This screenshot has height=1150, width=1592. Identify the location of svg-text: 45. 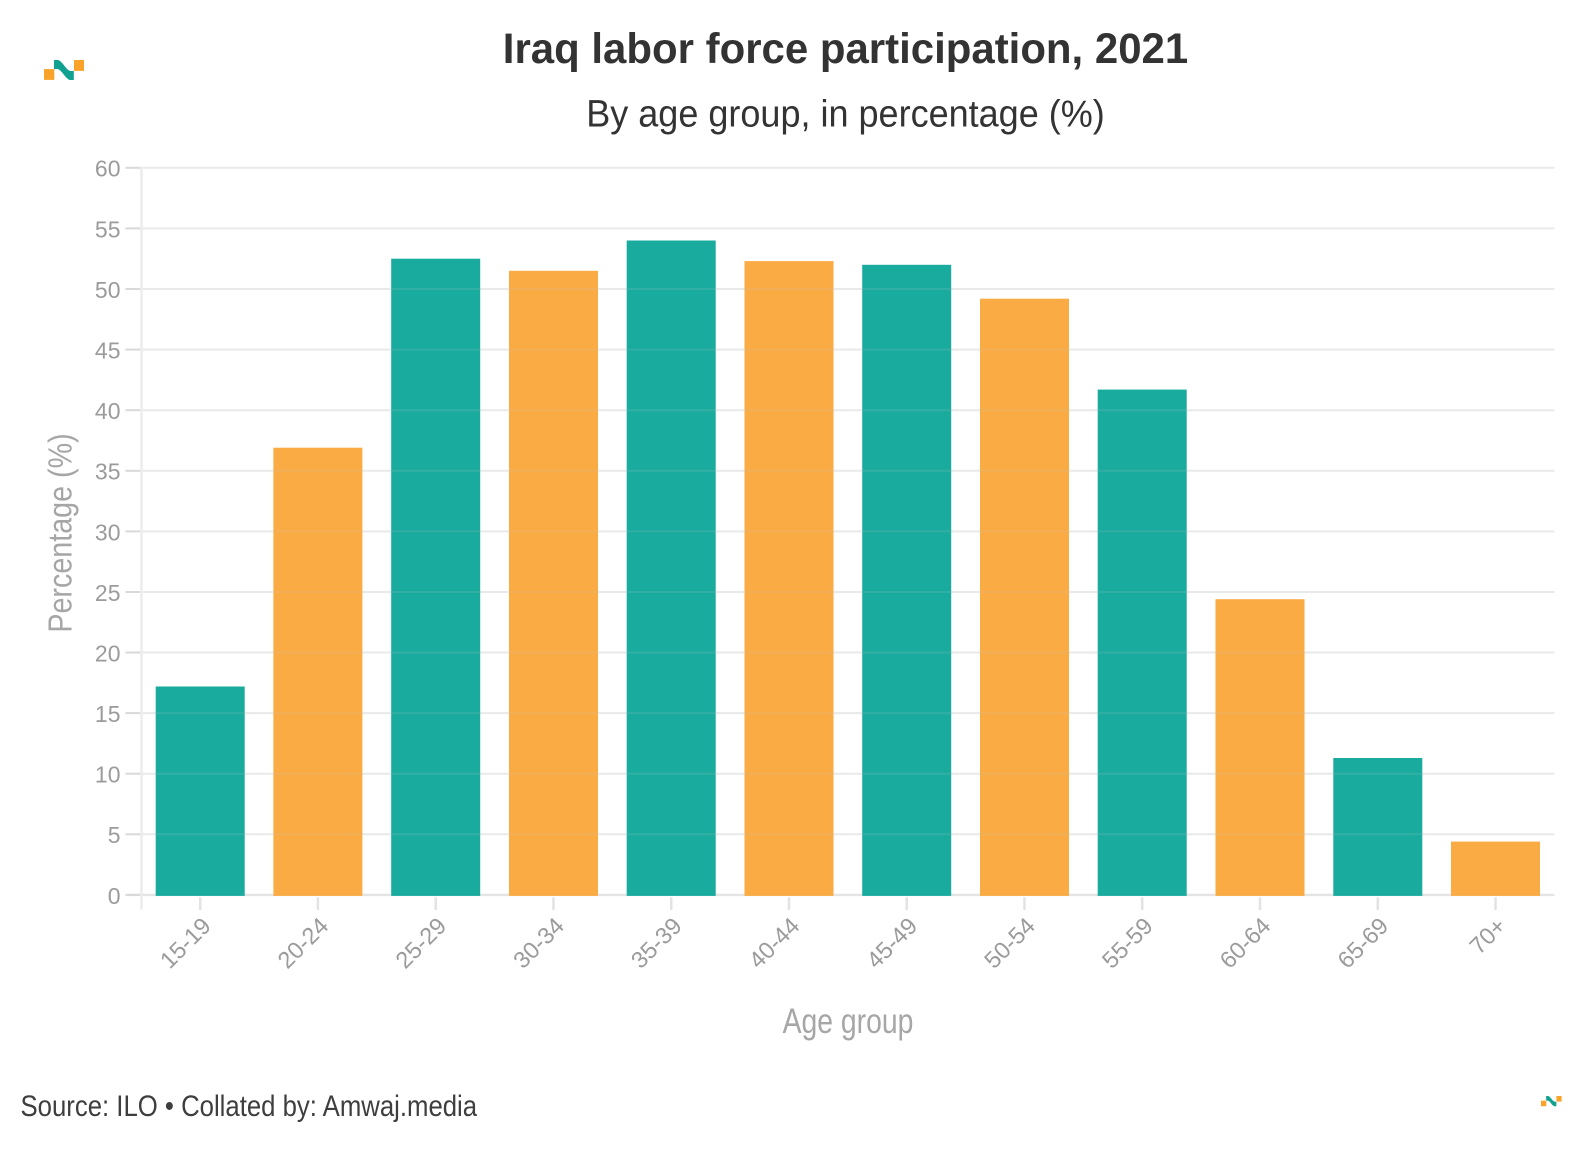
(108, 351).